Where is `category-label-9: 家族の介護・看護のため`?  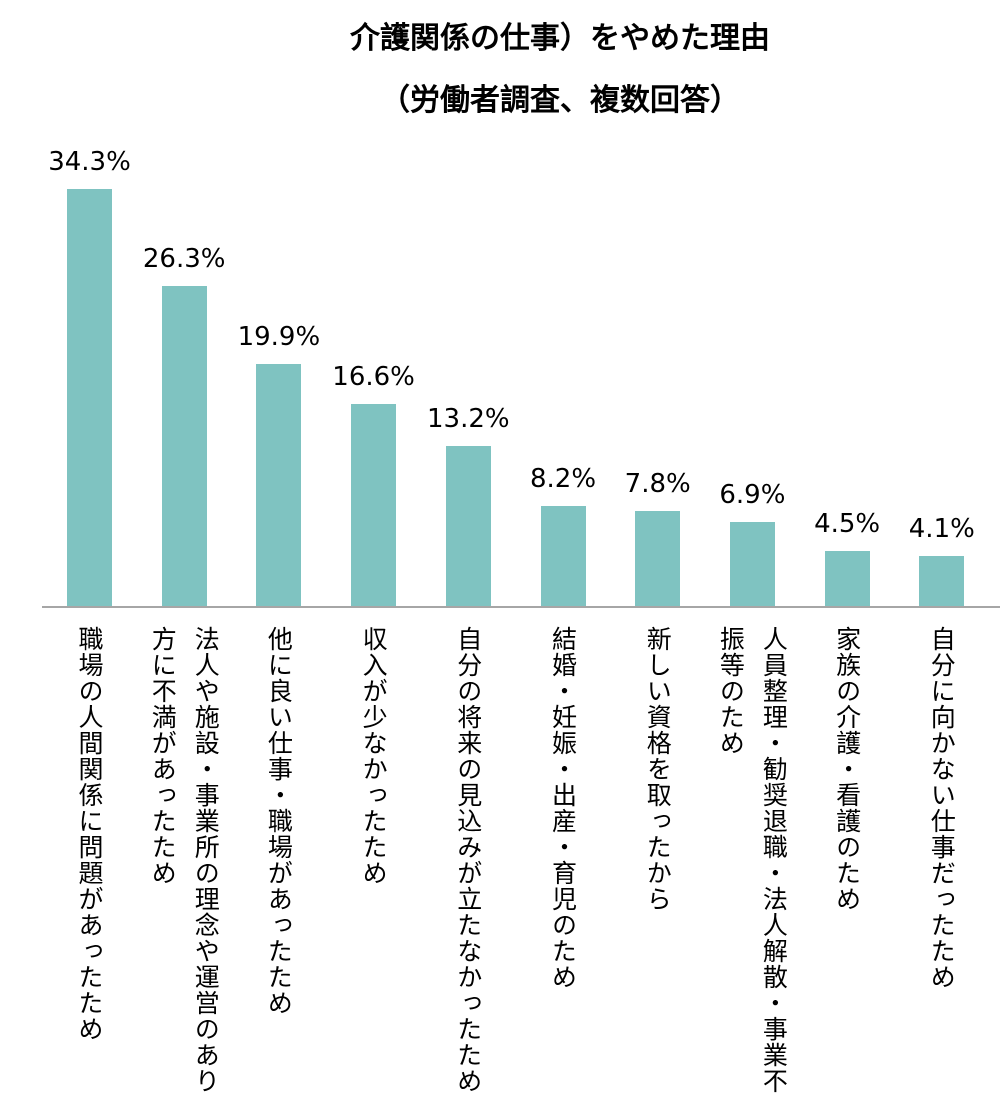
category-label-9: 家族の介護・看護のため is located at coordinates (847, 769).